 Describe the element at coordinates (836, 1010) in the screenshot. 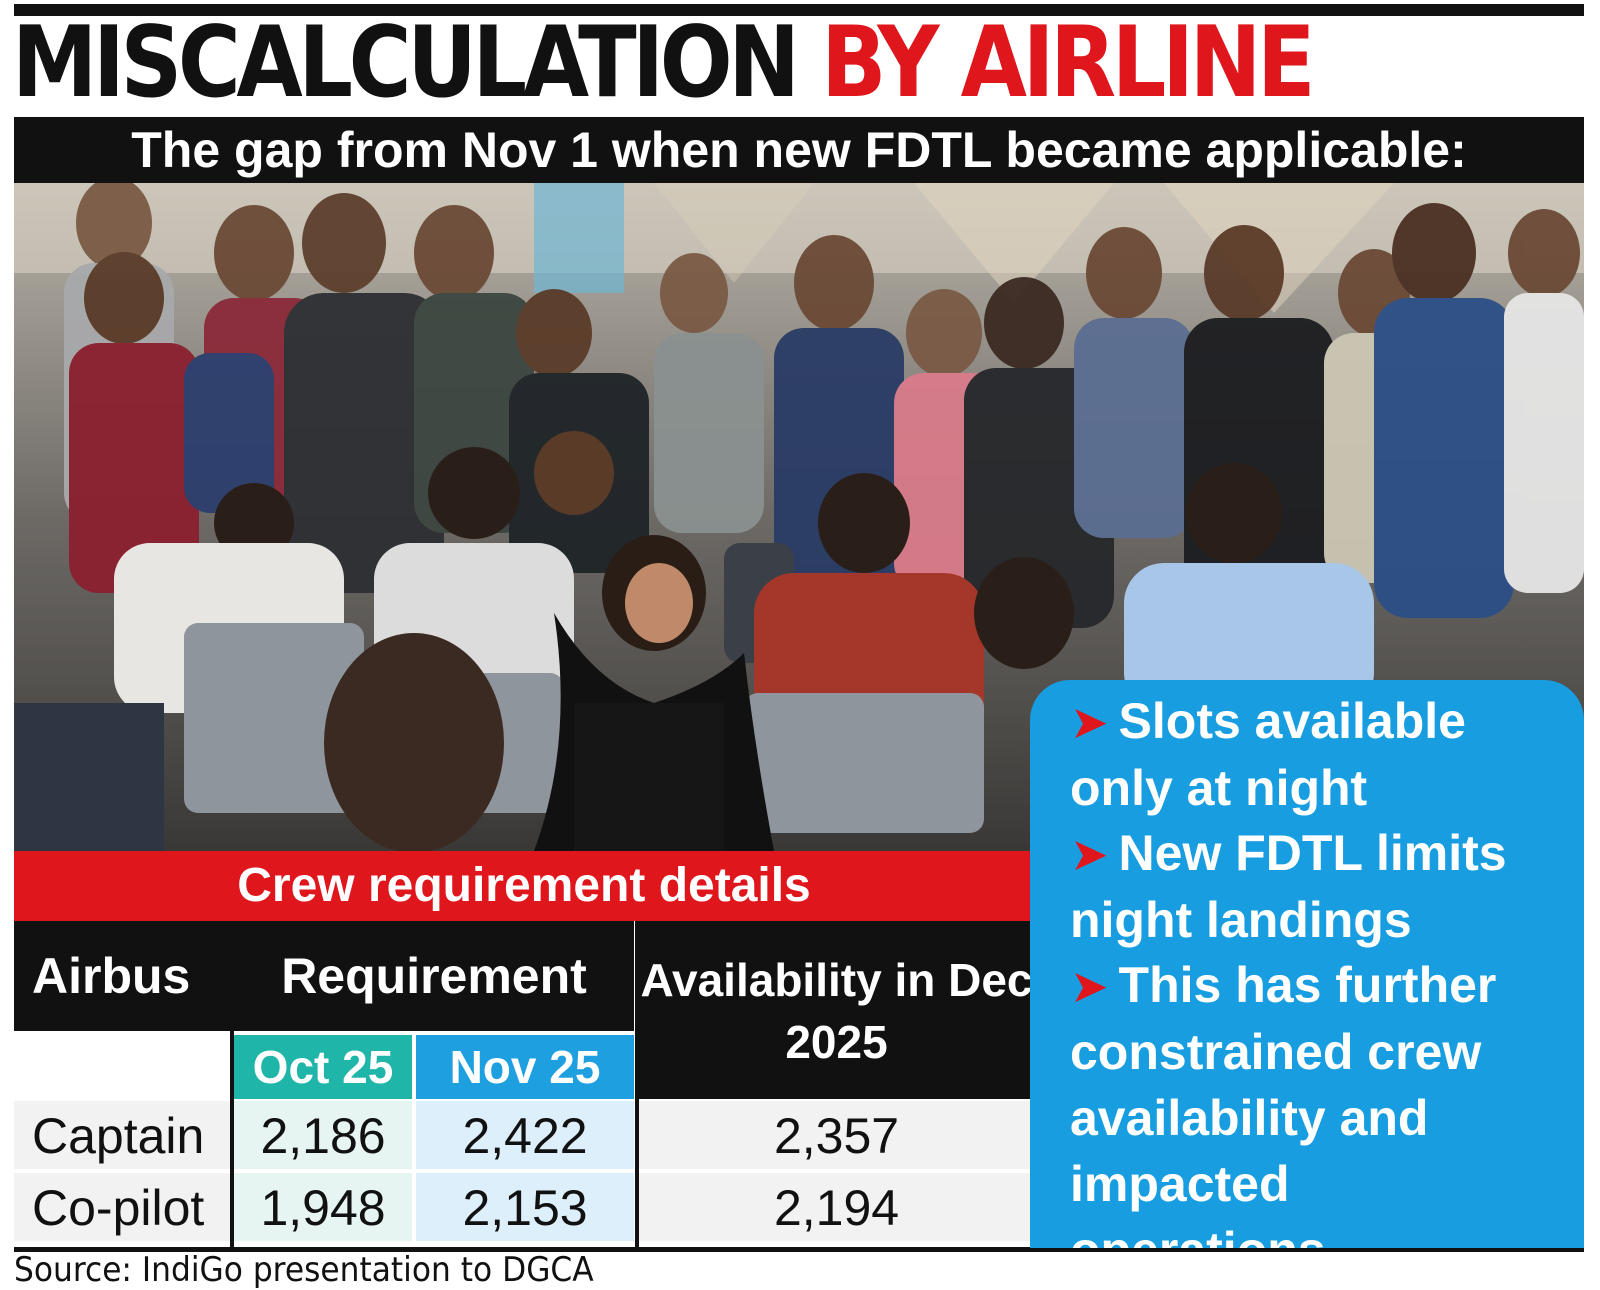

I see `header-availability: Availability in Dec 2025` at that location.